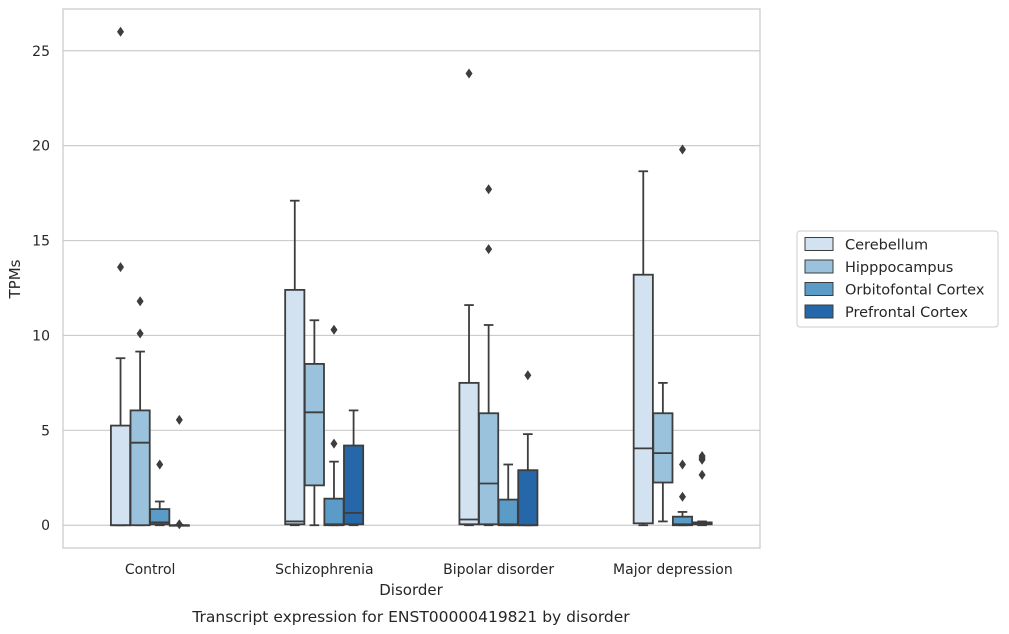  What do you see at coordinates (411, 590) in the screenshot?
I see `x-axis-label: Disorder` at bounding box center [411, 590].